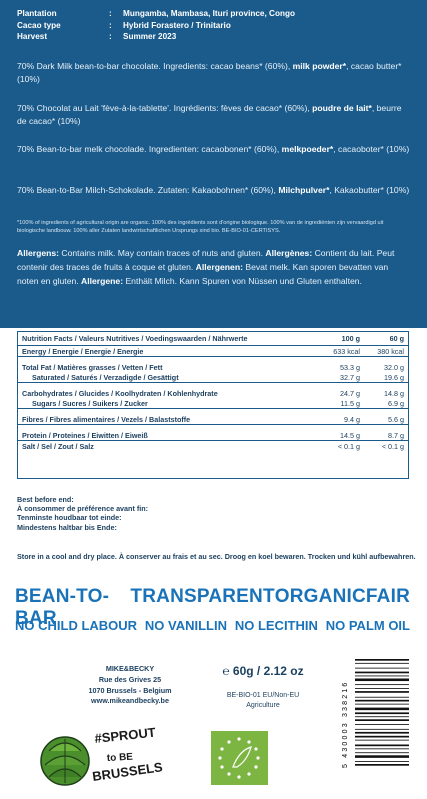 This screenshot has width=427, height=799. What do you see at coordinates (350, 367) in the screenshot?
I see `value-100g: 53.3 g` at bounding box center [350, 367].